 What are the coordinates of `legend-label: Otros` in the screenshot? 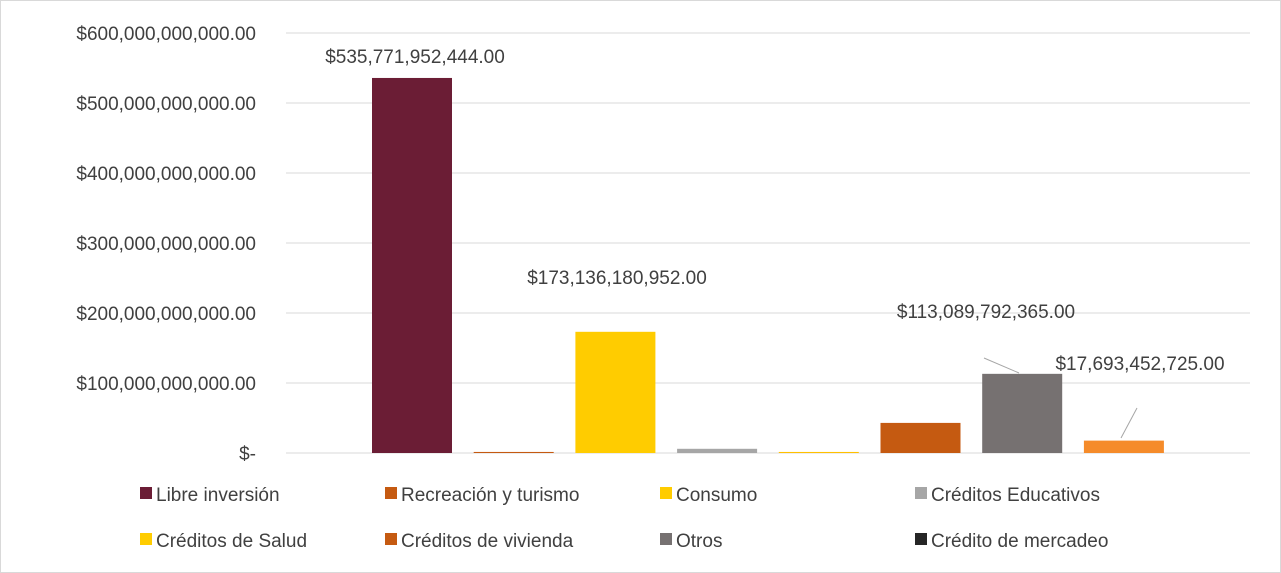 It's located at (699, 541).